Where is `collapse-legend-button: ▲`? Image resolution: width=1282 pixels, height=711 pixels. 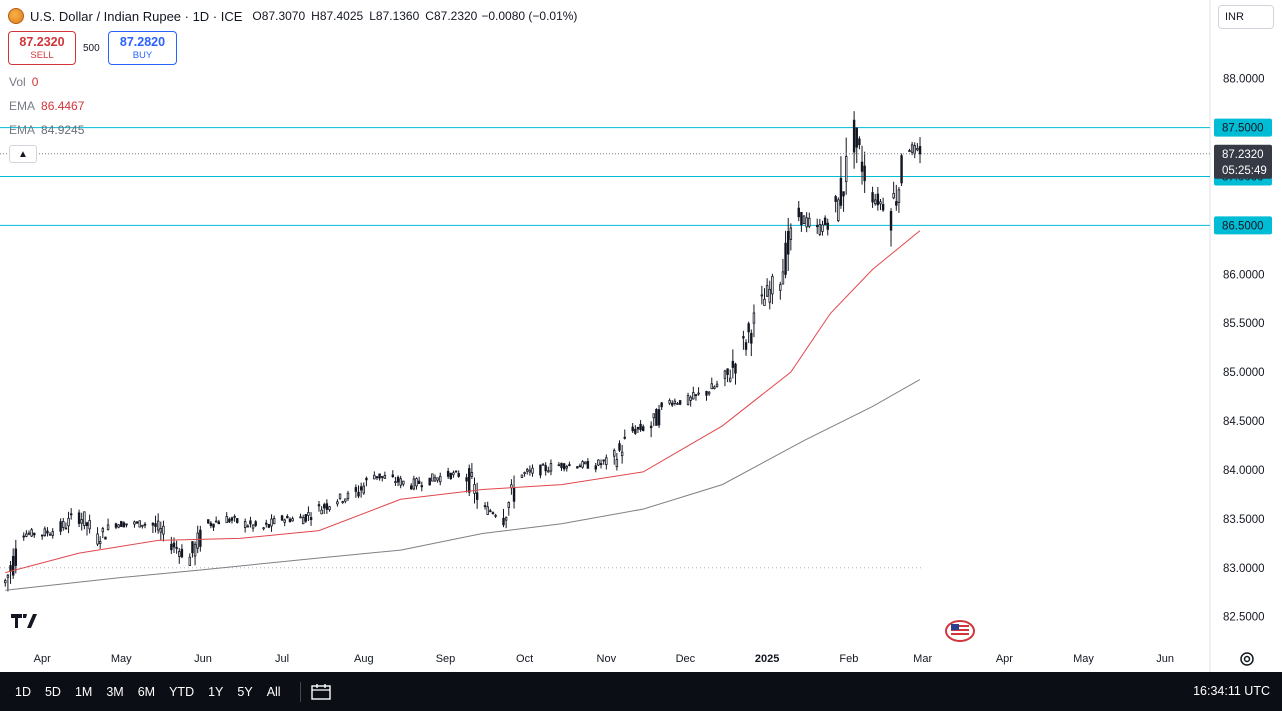
collapse-legend-button: ▲ is located at coordinates (23, 154).